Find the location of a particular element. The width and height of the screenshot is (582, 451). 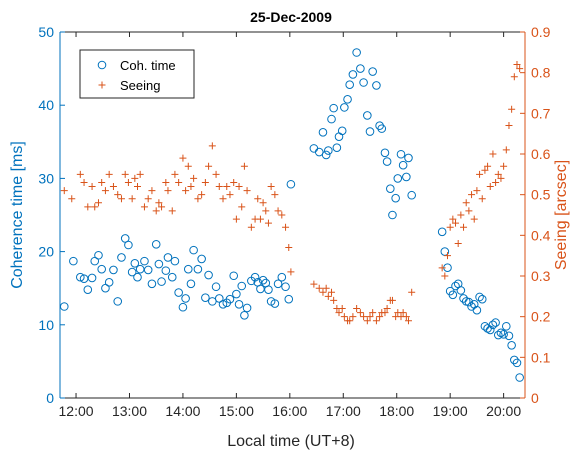

legend-marker-coherence is located at coordinates (102, 65).